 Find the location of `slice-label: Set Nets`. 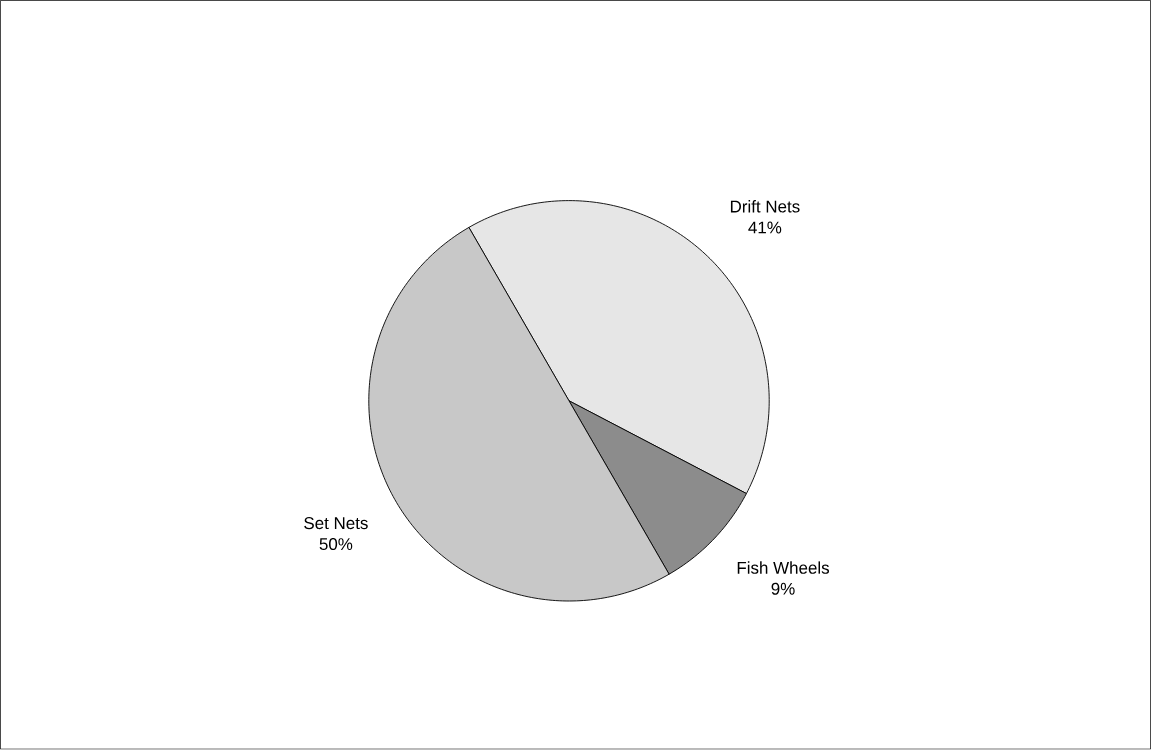

slice-label: Set Nets is located at coordinates (336, 523).